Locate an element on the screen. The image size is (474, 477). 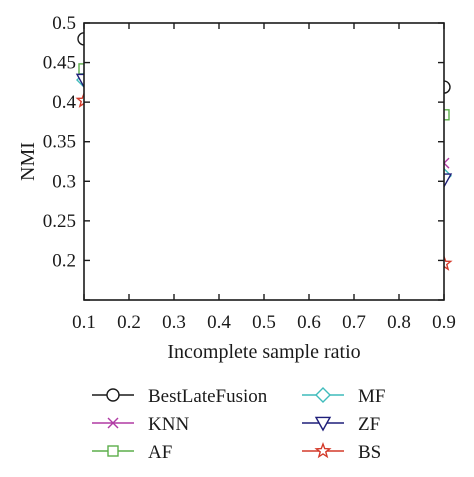
legend-item: MF is located at coordinates (343, 396).